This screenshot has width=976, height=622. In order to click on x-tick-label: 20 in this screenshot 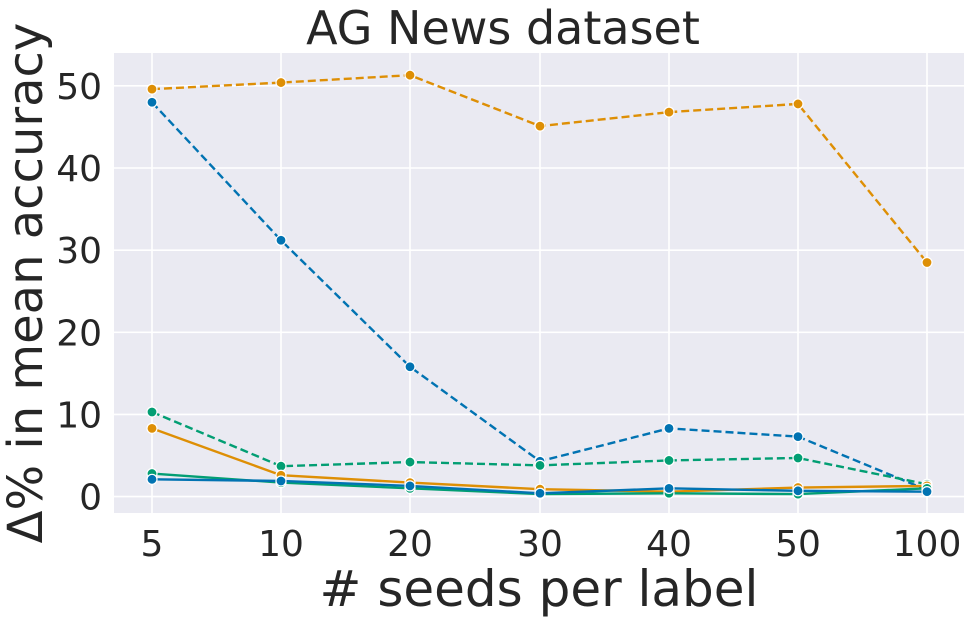, I will do `click(410, 544)`.